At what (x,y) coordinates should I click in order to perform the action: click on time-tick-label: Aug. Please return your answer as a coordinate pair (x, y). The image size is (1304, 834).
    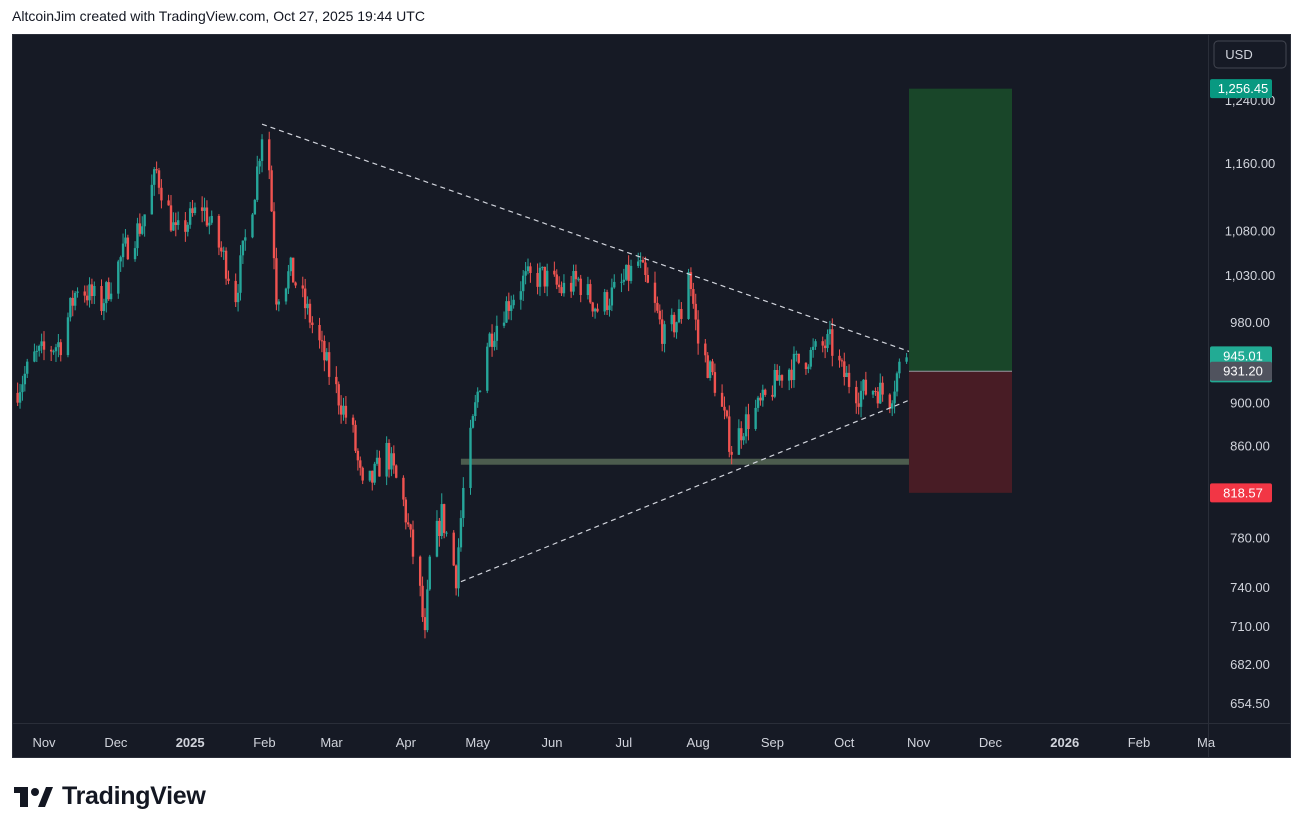
    Looking at the image, I should click on (698, 742).